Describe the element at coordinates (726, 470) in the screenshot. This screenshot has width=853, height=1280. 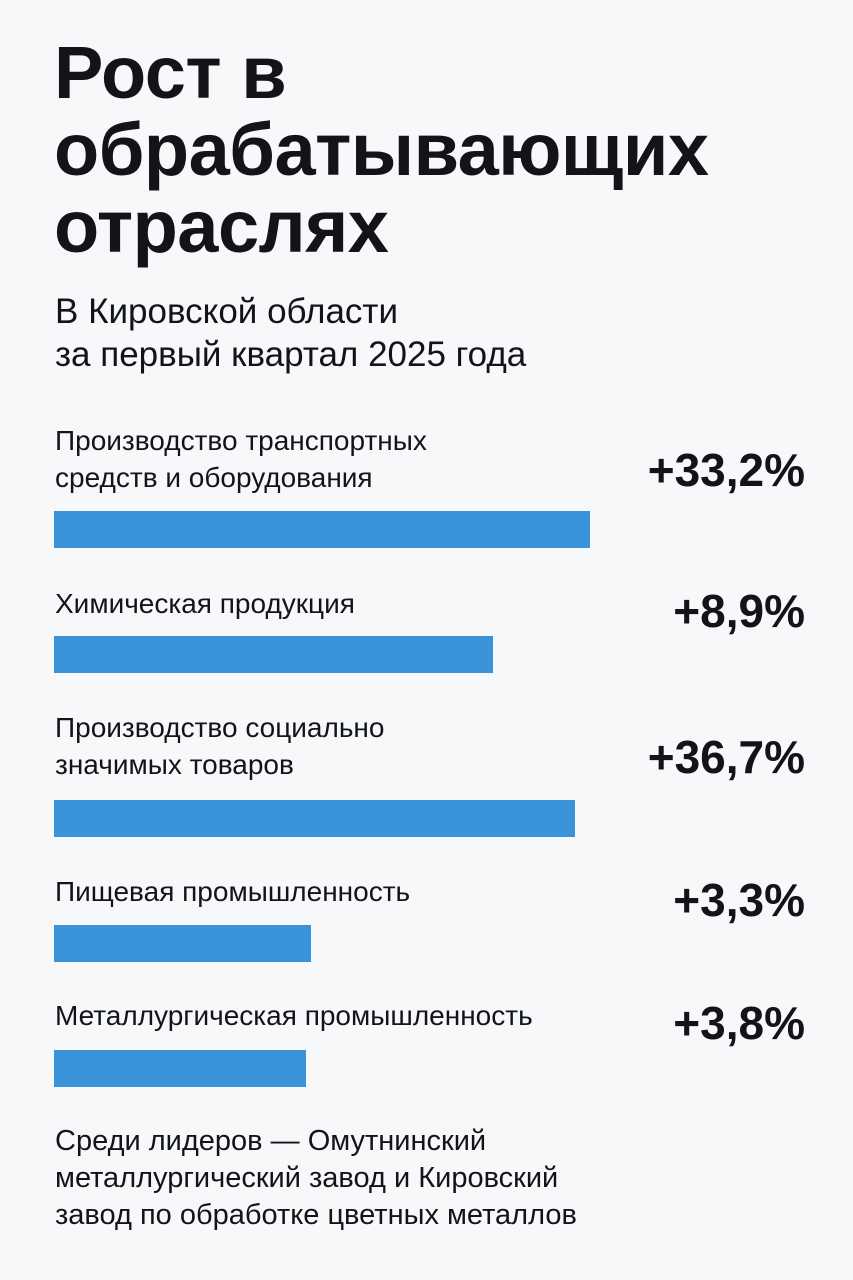
I see `value-label: +33,2%` at that location.